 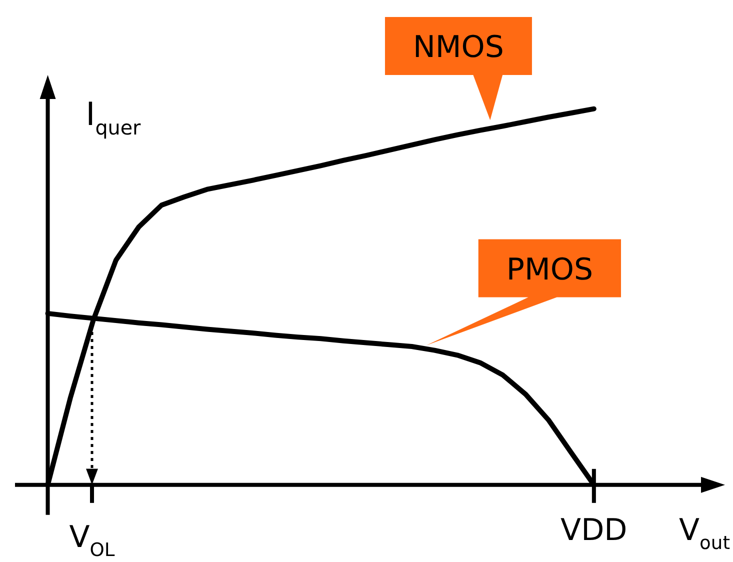 I want to click on text: VDD, so click(x=594, y=530).